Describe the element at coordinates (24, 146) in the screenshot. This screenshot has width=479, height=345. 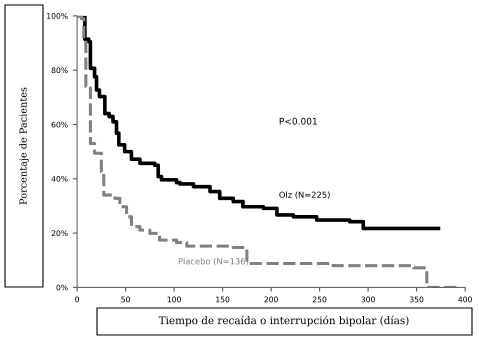
I see `y-axis-title: Porcentaje de Pacientes` at that location.